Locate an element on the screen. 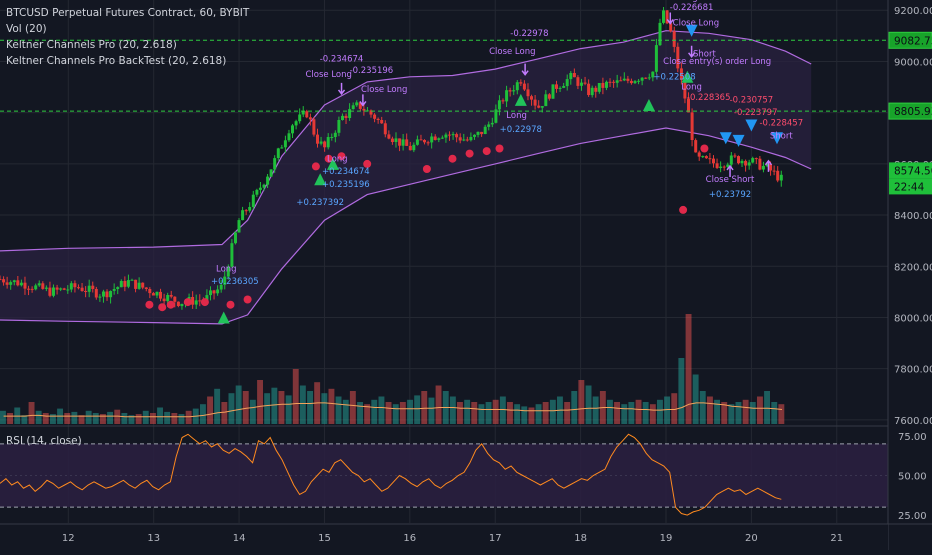 Image resolution: width=932 pixels, height=555 pixels. trade-annotation-label: +0.22508 is located at coordinates (674, 77).